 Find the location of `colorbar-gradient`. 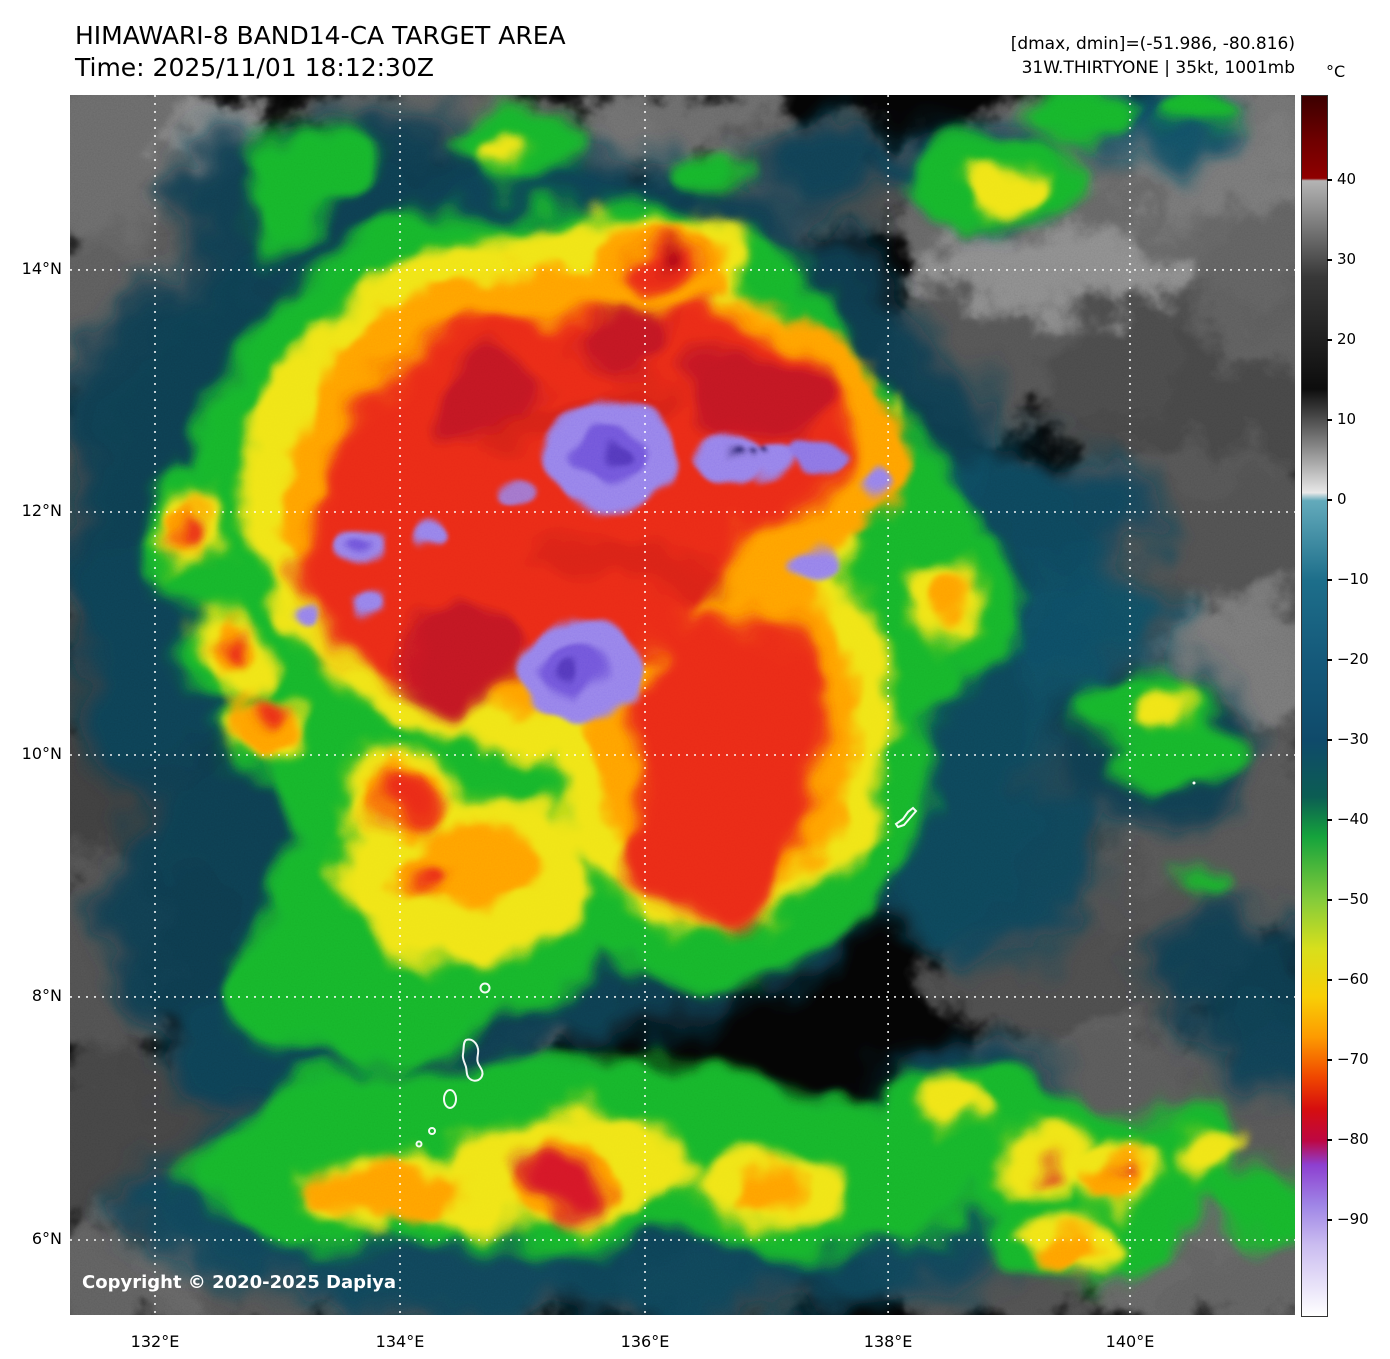

colorbar-gradient is located at coordinates (1314, 706).